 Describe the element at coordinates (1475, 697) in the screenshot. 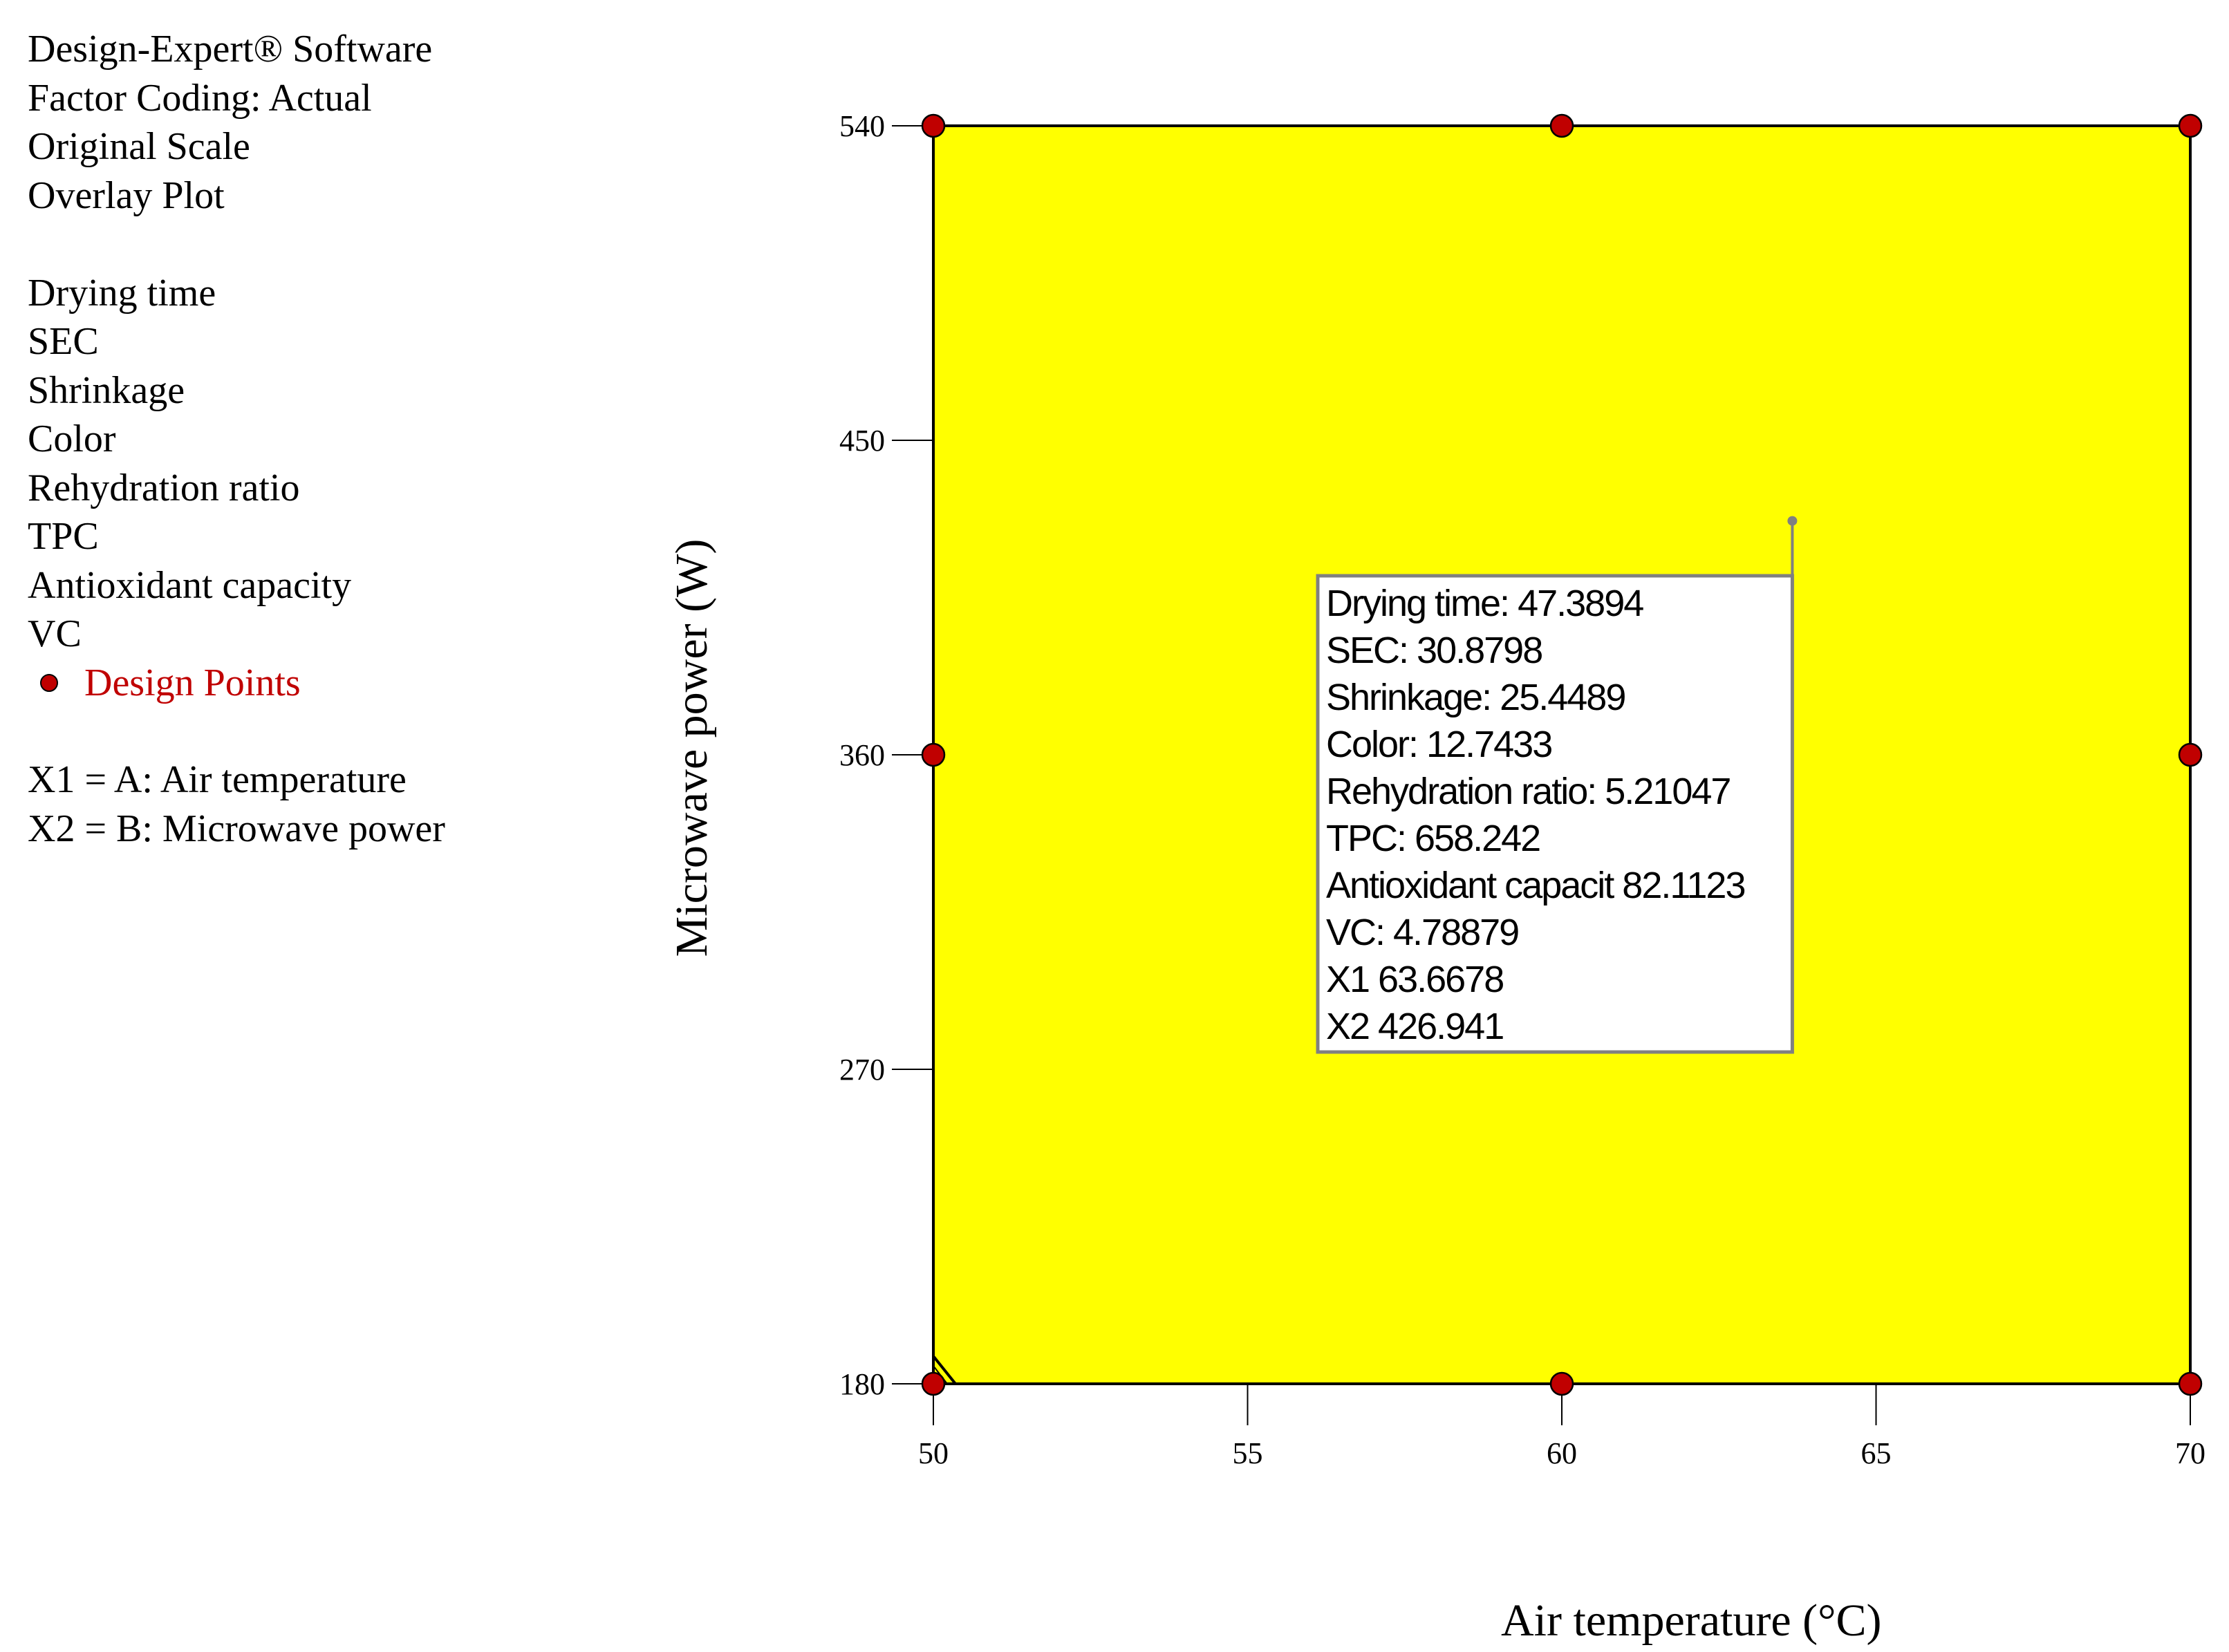

I see `flag-line: Shrinkage: 25.4489` at that location.